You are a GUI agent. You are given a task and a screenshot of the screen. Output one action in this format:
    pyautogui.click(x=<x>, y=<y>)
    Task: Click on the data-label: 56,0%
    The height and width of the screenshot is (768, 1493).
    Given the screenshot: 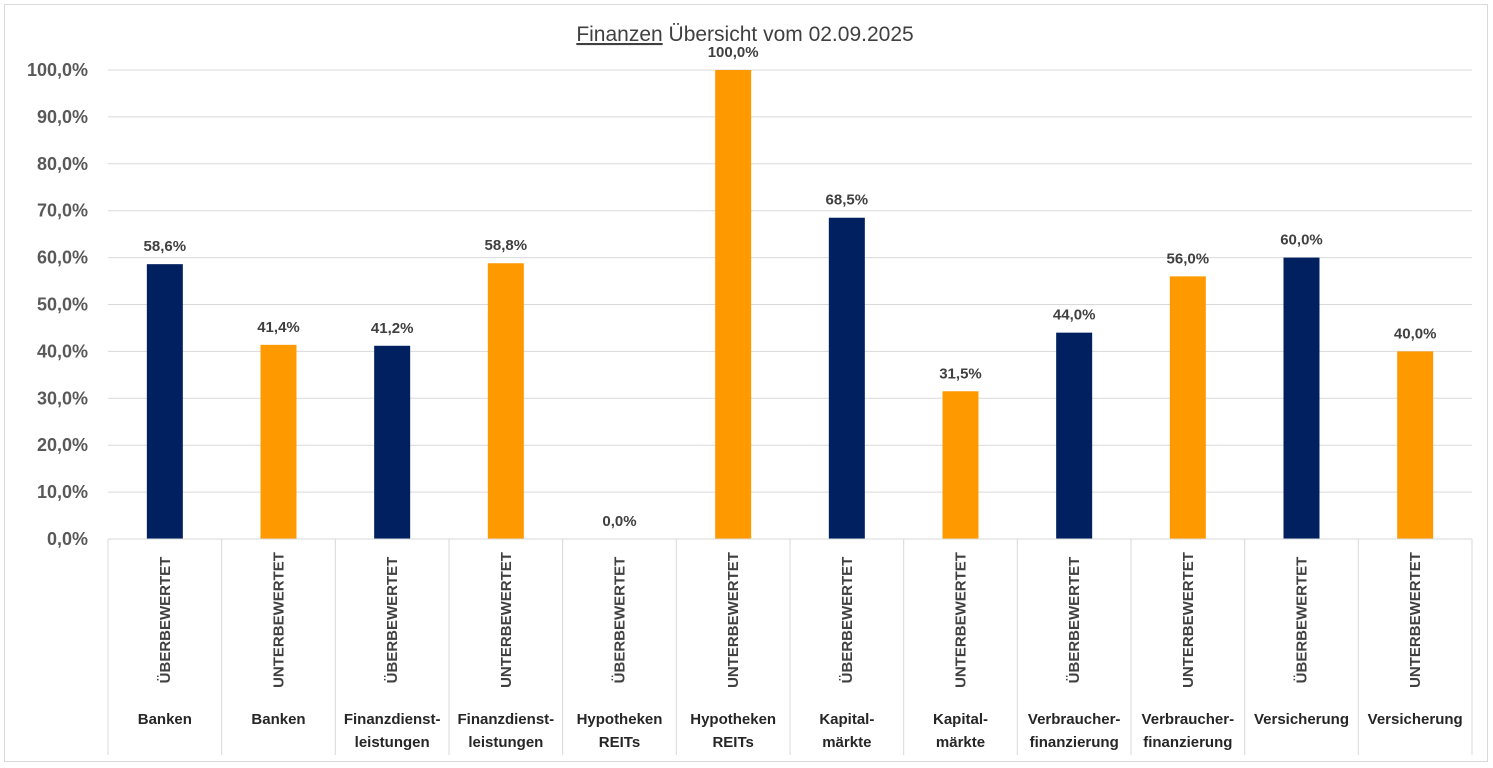 What is the action you would take?
    pyautogui.click(x=1188, y=258)
    